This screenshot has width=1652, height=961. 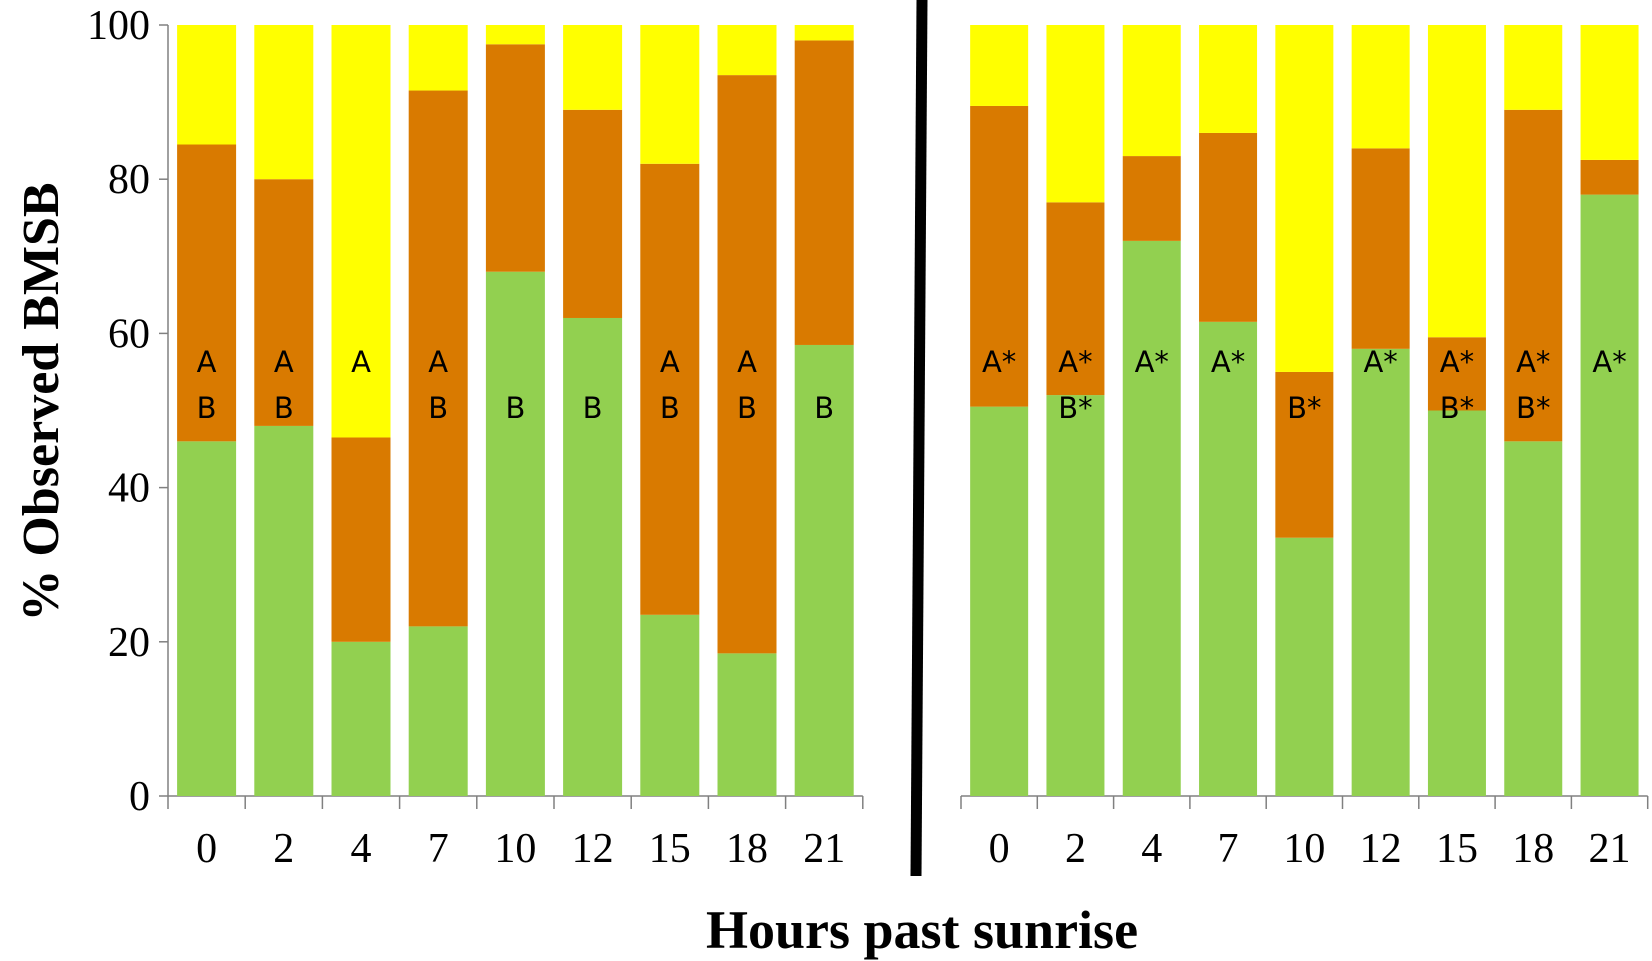 What do you see at coordinates (41, 401) in the screenshot?
I see `y-axis-title: % Observed BMSB` at bounding box center [41, 401].